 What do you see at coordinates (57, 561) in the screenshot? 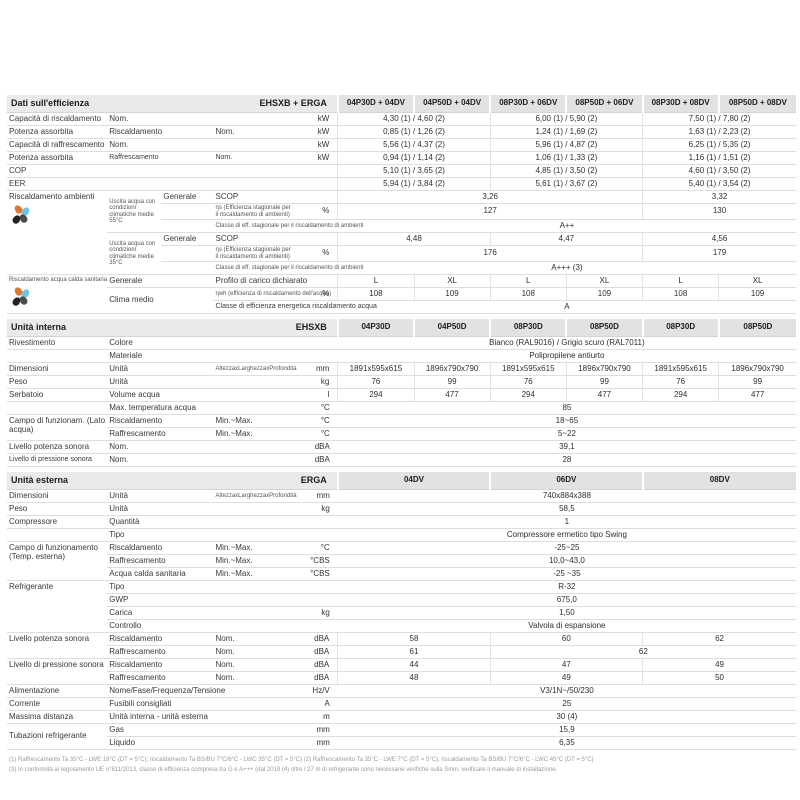
I see `table-cell: Campo di funzionamento (Temp. esterna)` at bounding box center [57, 561].